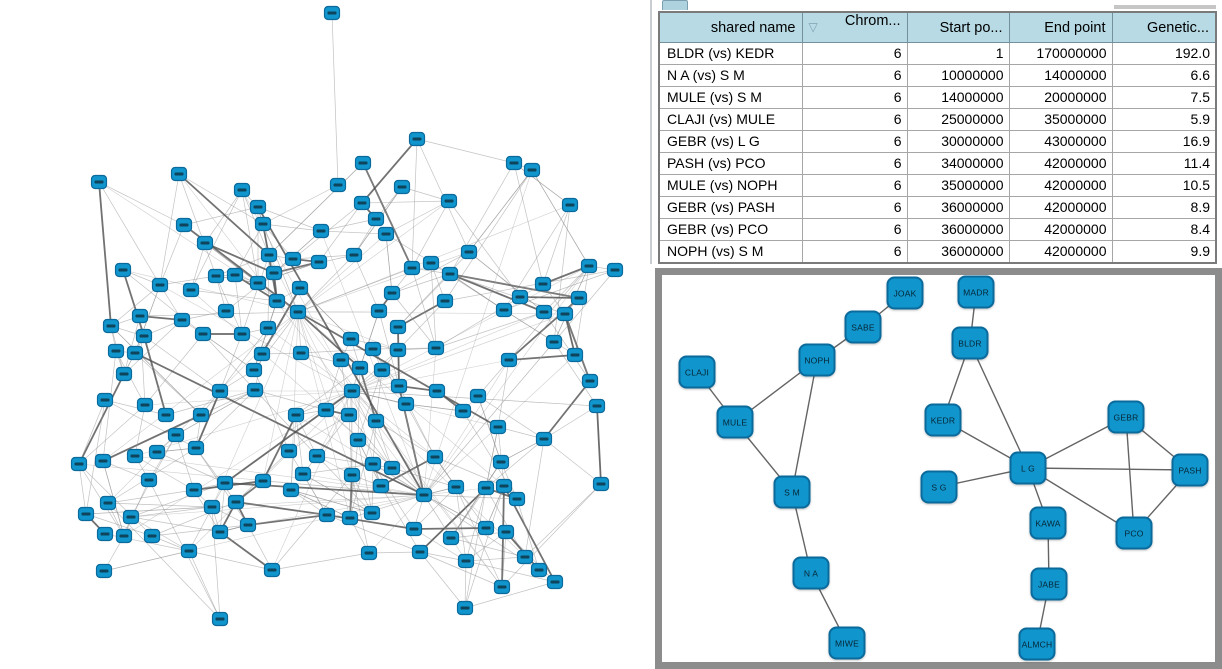 The height and width of the screenshot is (669, 1222). I want to click on network-node: JOAK, so click(905, 293).